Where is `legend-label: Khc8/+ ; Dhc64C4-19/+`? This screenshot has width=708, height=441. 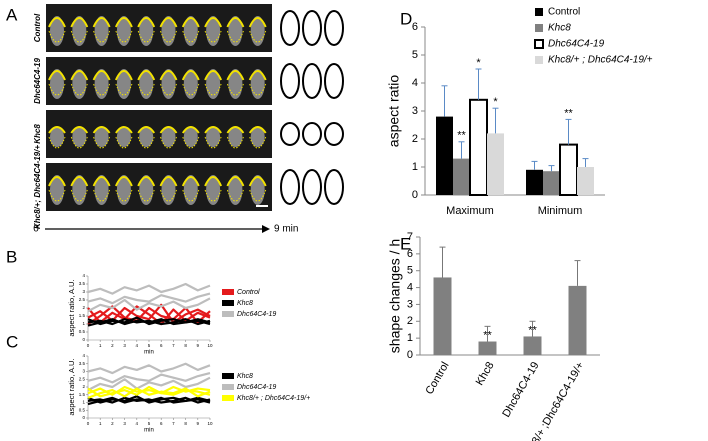 legend-label: Khc8/+ ; Dhc64C4-19/+ is located at coordinates (600, 60).